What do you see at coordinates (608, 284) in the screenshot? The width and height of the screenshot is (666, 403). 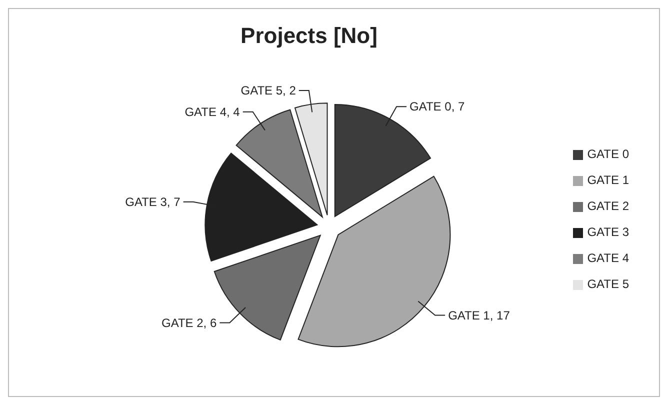 I see `legend-label: GATE 5` at bounding box center [608, 284].